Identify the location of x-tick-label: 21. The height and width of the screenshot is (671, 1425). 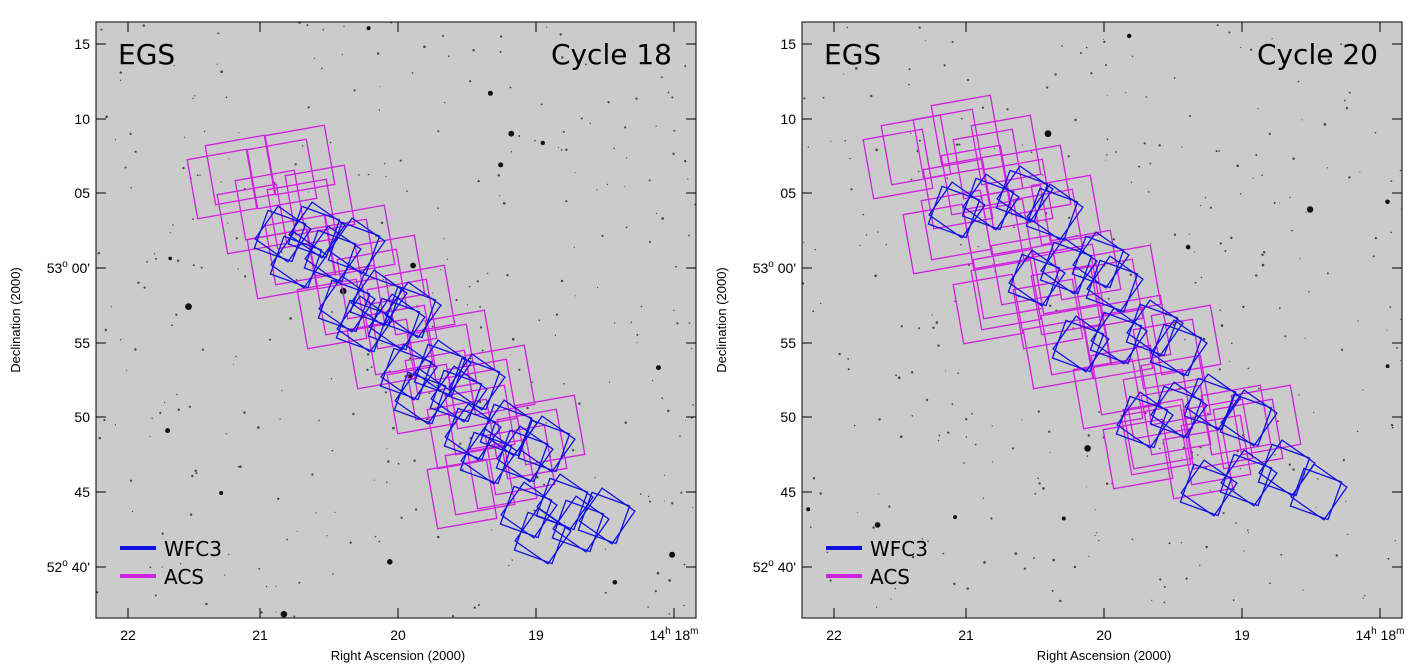
(966, 635).